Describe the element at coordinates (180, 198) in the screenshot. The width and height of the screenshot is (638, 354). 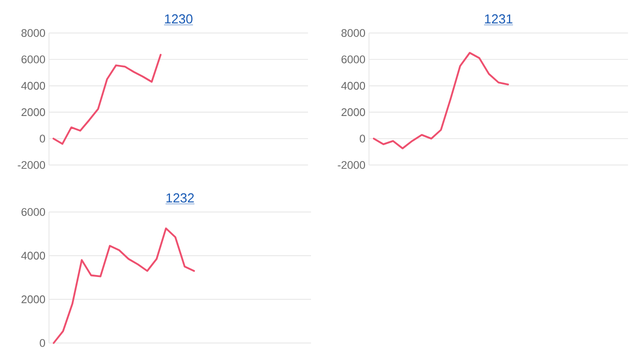
I see `chart-title: 1232` at that location.